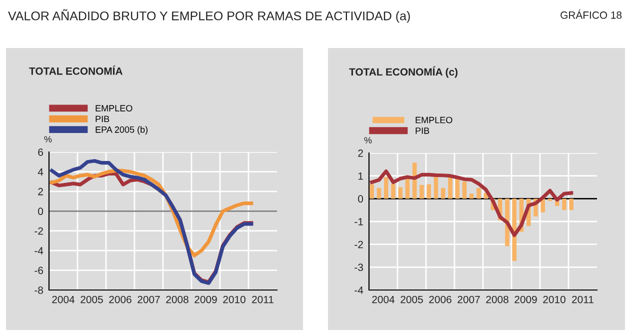  I want to click on y-tick-label: -3, so click(358, 268).